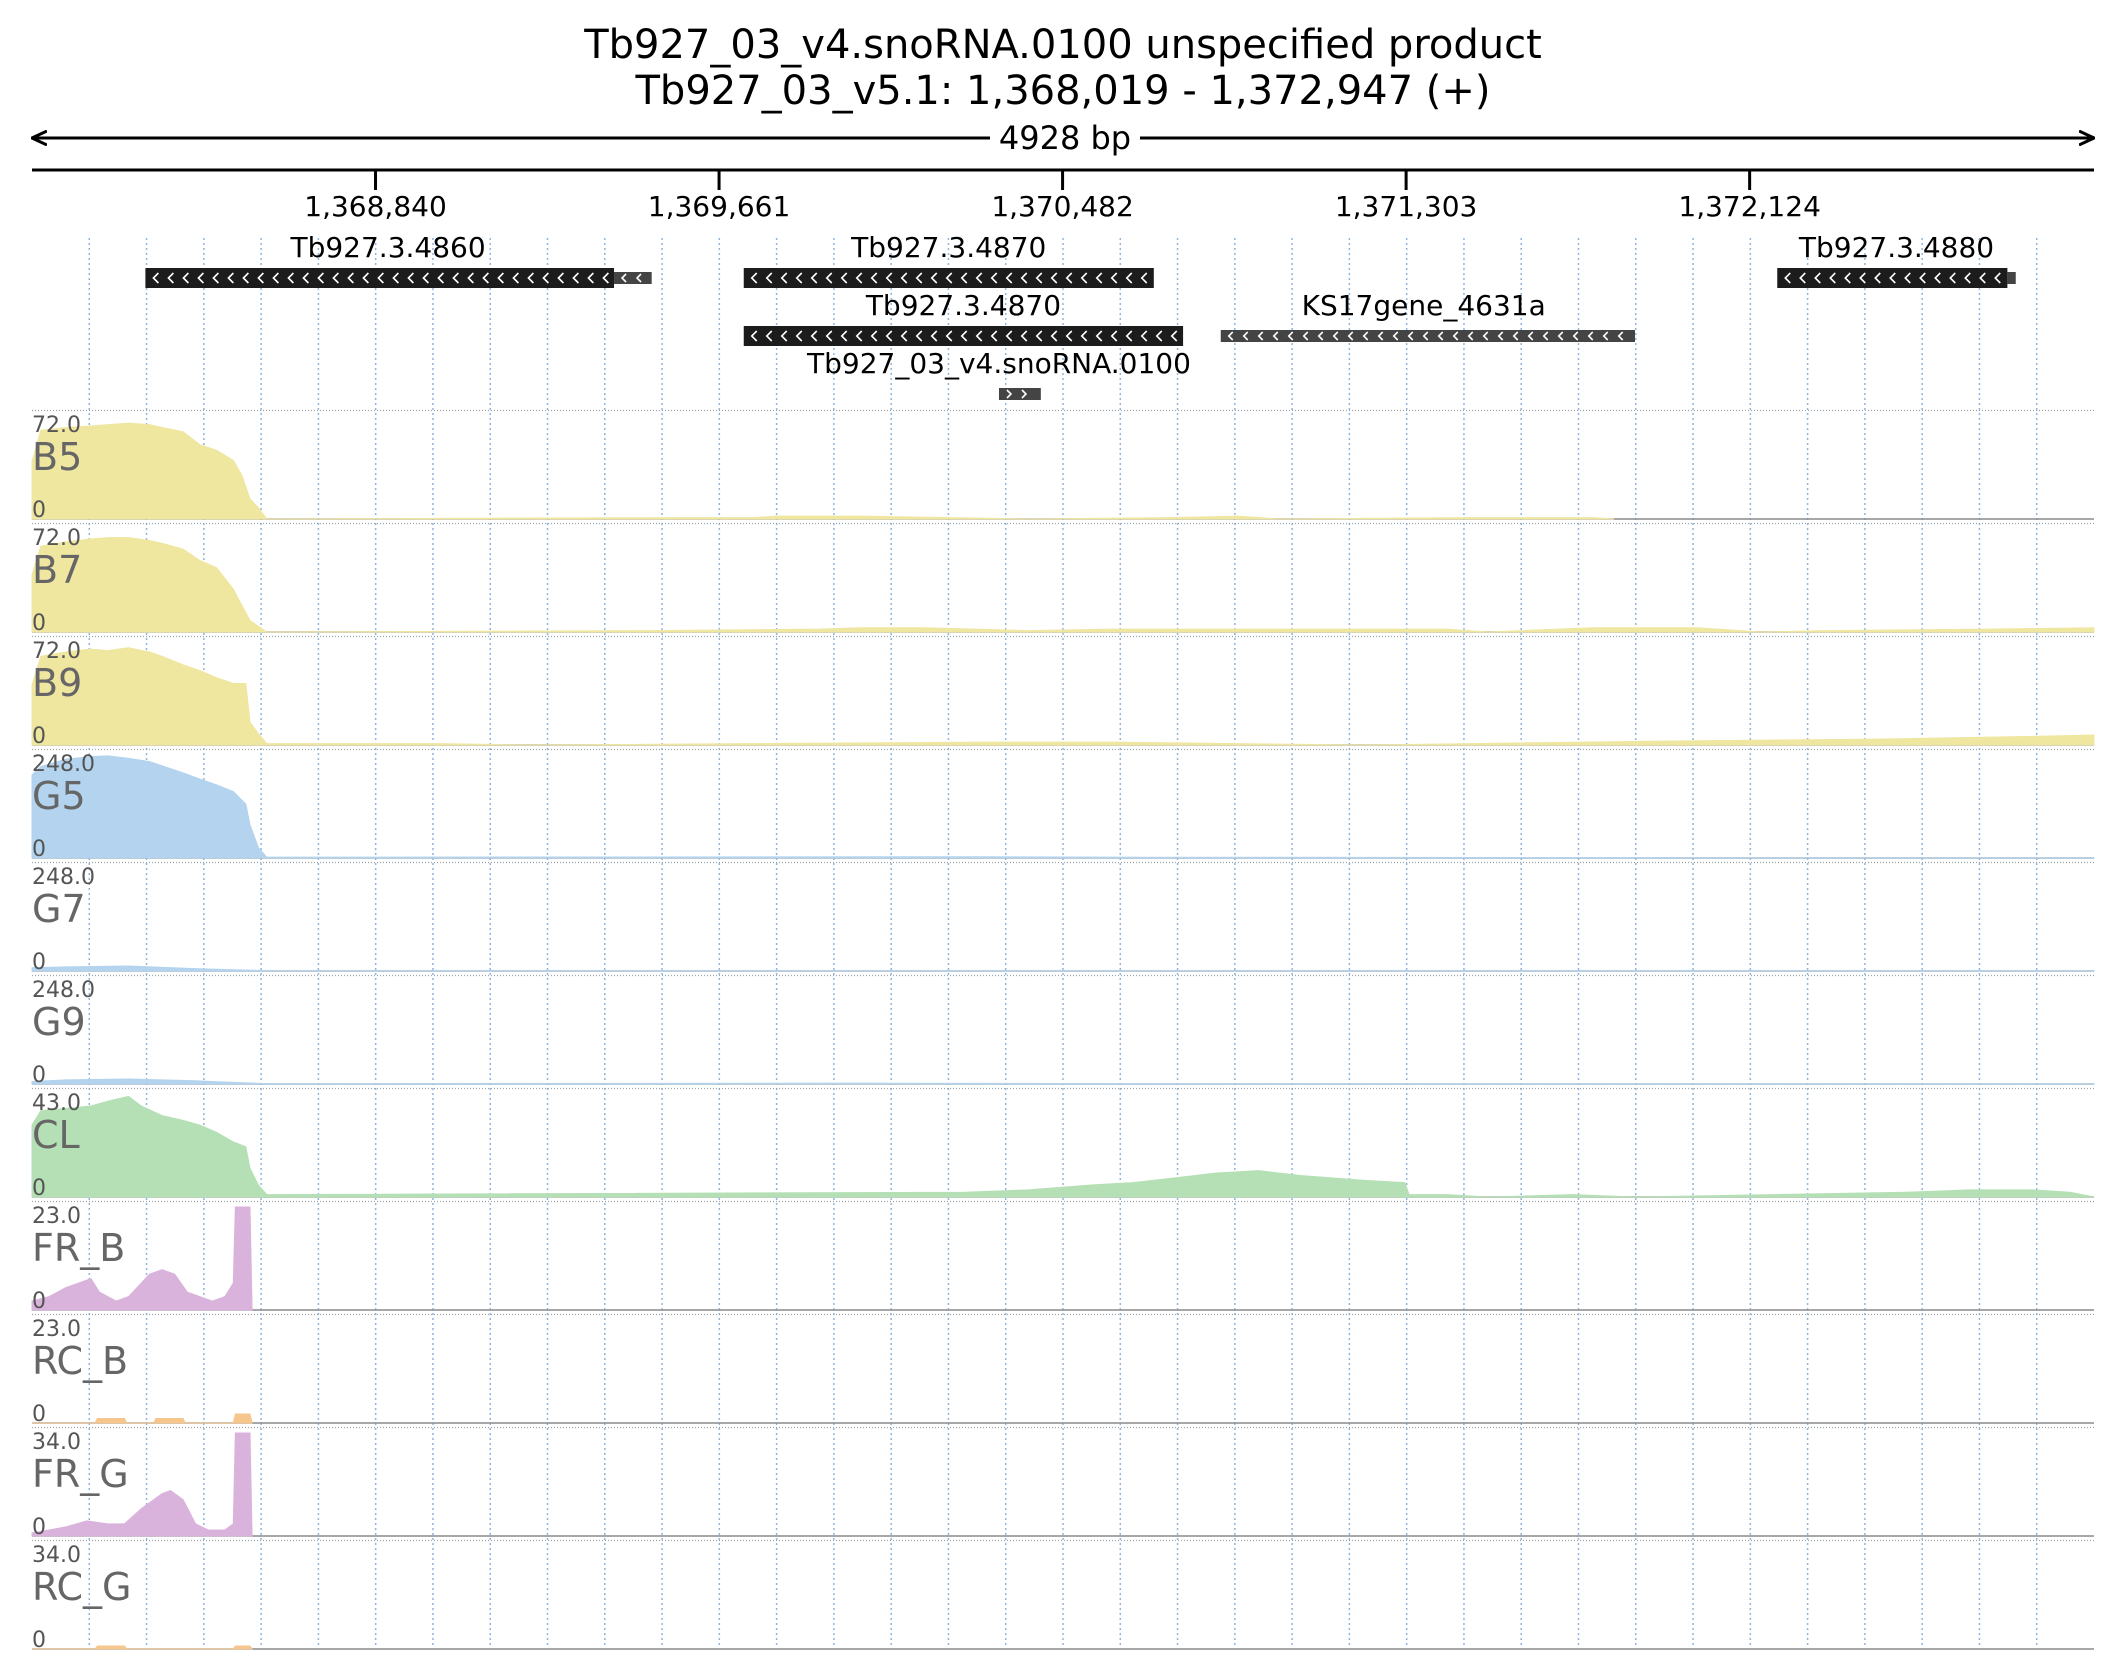 This screenshot has width=2126, height=1677. Describe the element at coordinates (59, 1022) in the screenshot. I see `track-name: G9` at that location.